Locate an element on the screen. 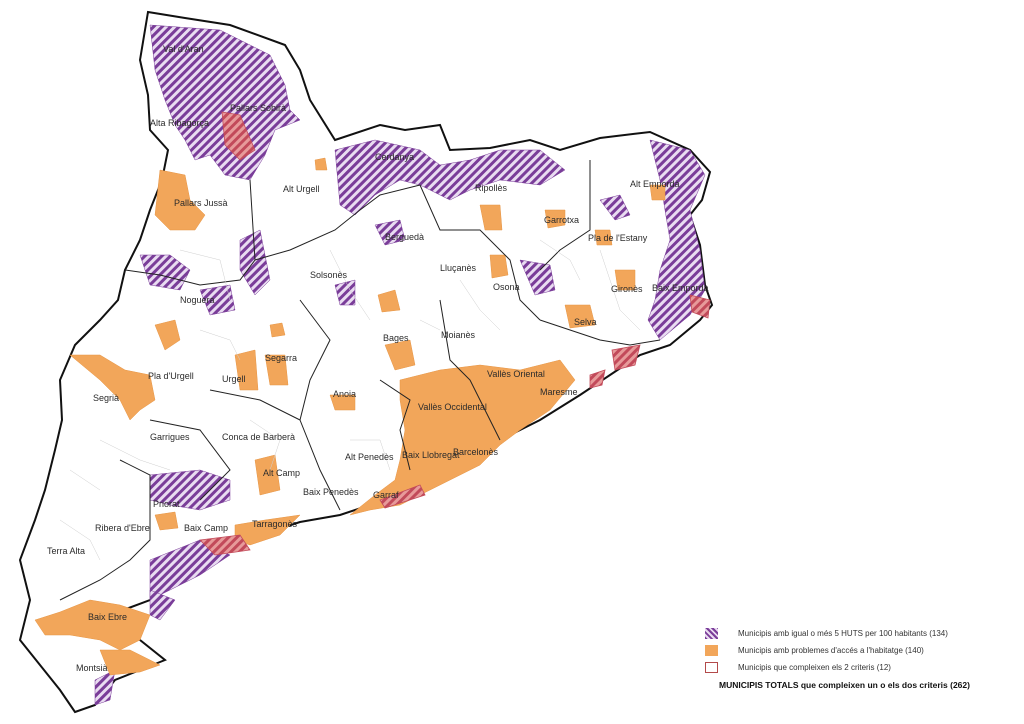  comarca-label: Conca de Barberà is located at coordinates (258, 437).